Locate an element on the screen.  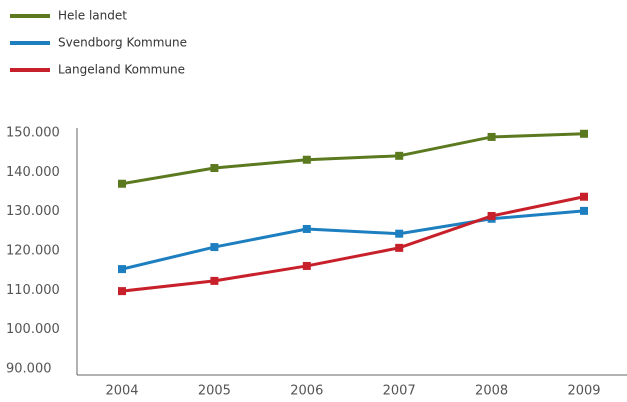
legend-label: Svendborg Kommune is located at coordinates (122, 43).